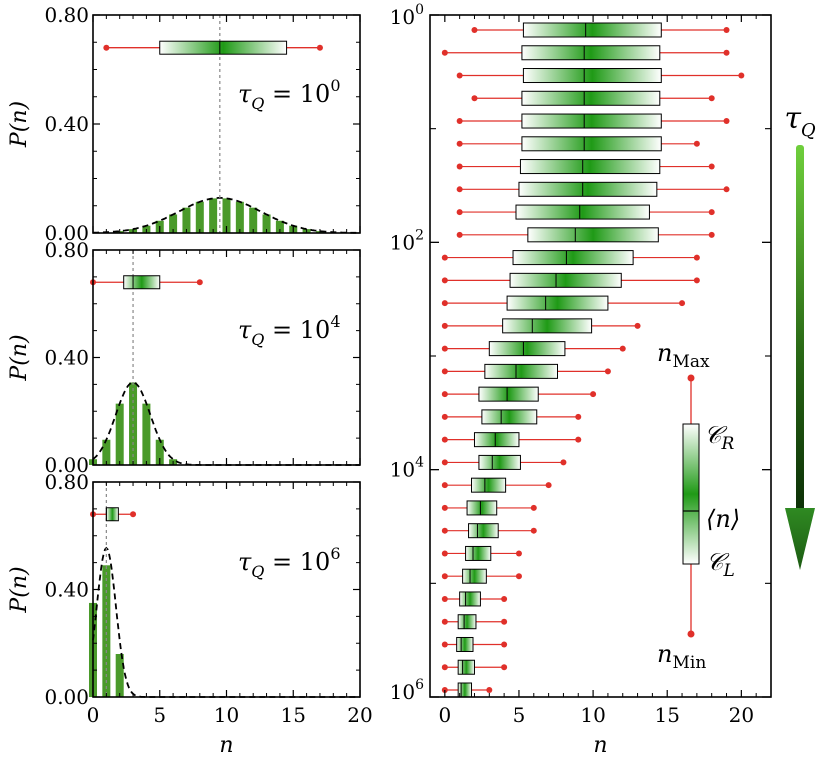 This screenshot has height=778, width=830. Describe the element at coordinates (691, 634) in the screenshot. I see `legend-min-dot` at that location.